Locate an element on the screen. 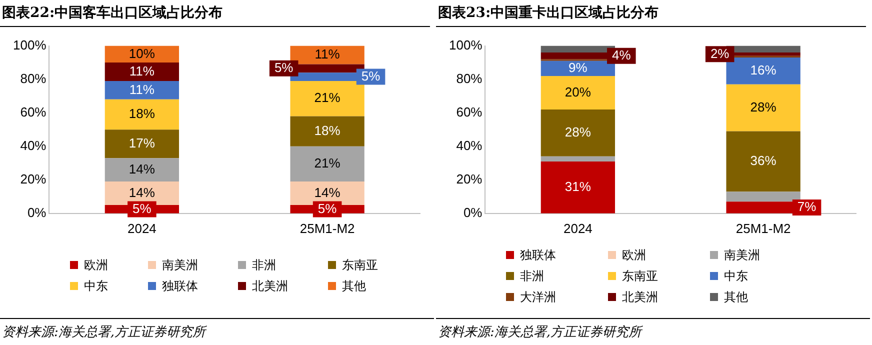 The height and width of the screenshot is (345, 872). data-label: 7% is located at coordinates (807, 206).